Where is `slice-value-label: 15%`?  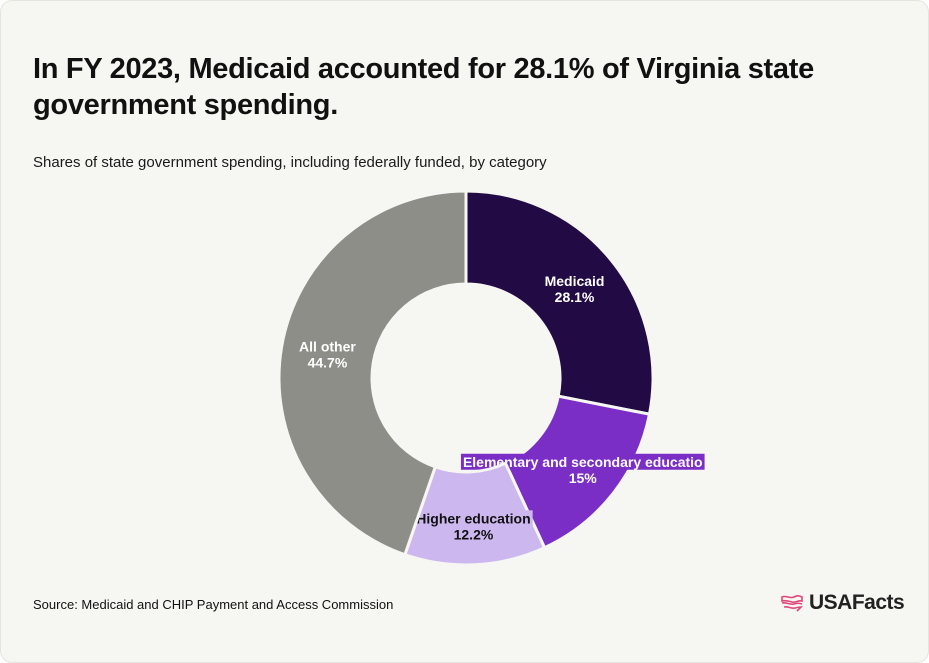
slice-value-label: 15% is located at coordinates (583, 478).